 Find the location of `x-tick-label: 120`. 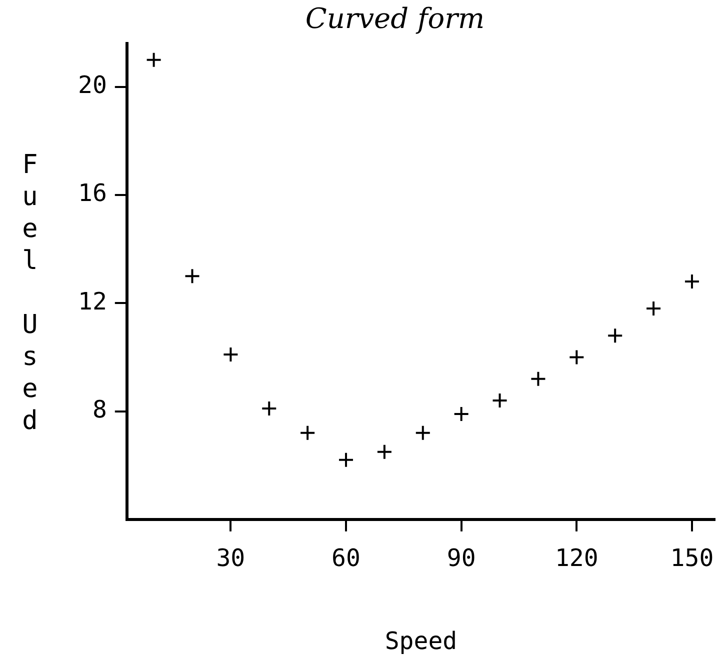

x-tick-label: 120 is located at coordinates (576, 558).